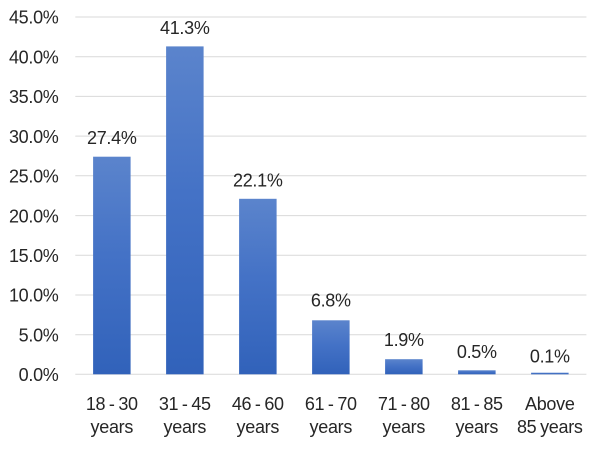  I want to click on svg-text: 25.0%, so click(34, 177).